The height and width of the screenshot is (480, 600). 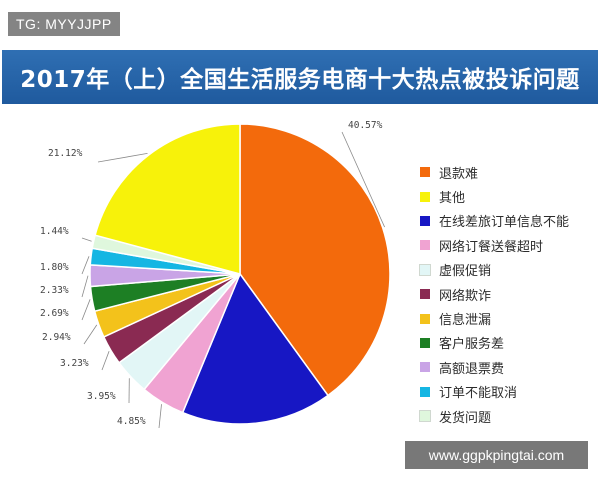 I want to click on legend-item-10: 订单不能取消, so click(x=510, y=392).